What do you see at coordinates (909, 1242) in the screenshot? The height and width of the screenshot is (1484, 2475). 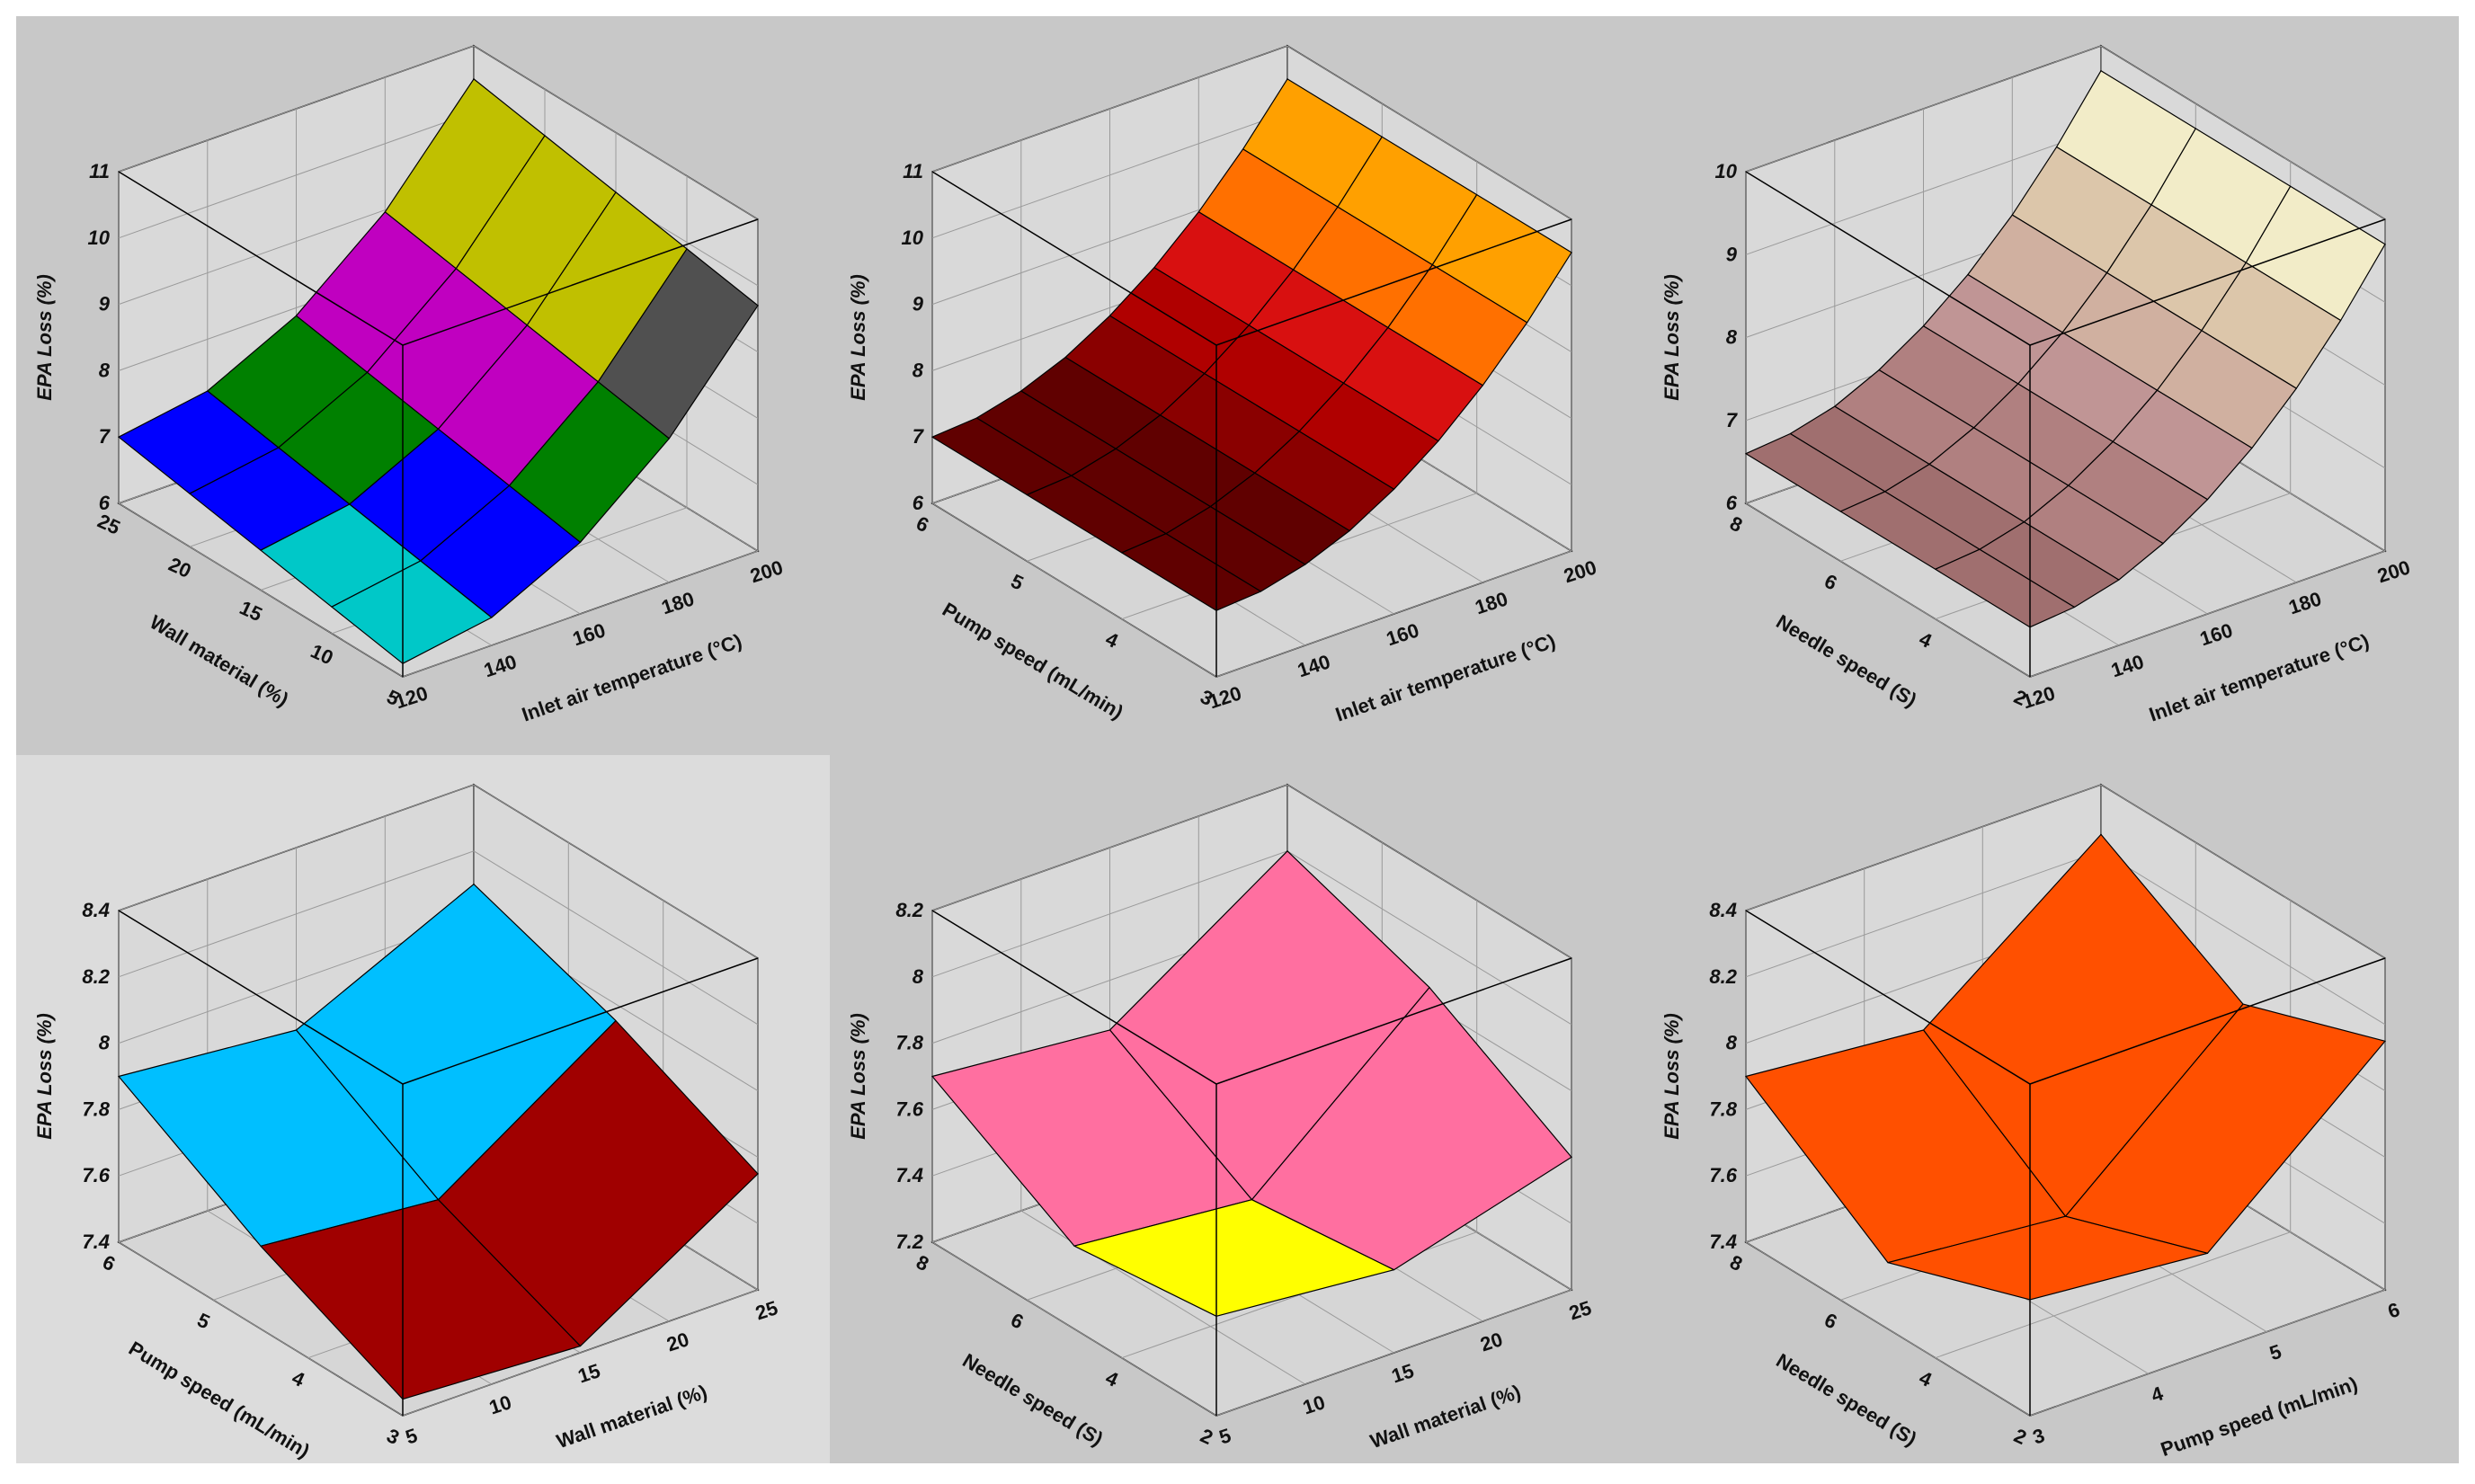 I see `z-tick-label: 7.2` at bounding box center [909, 1242].